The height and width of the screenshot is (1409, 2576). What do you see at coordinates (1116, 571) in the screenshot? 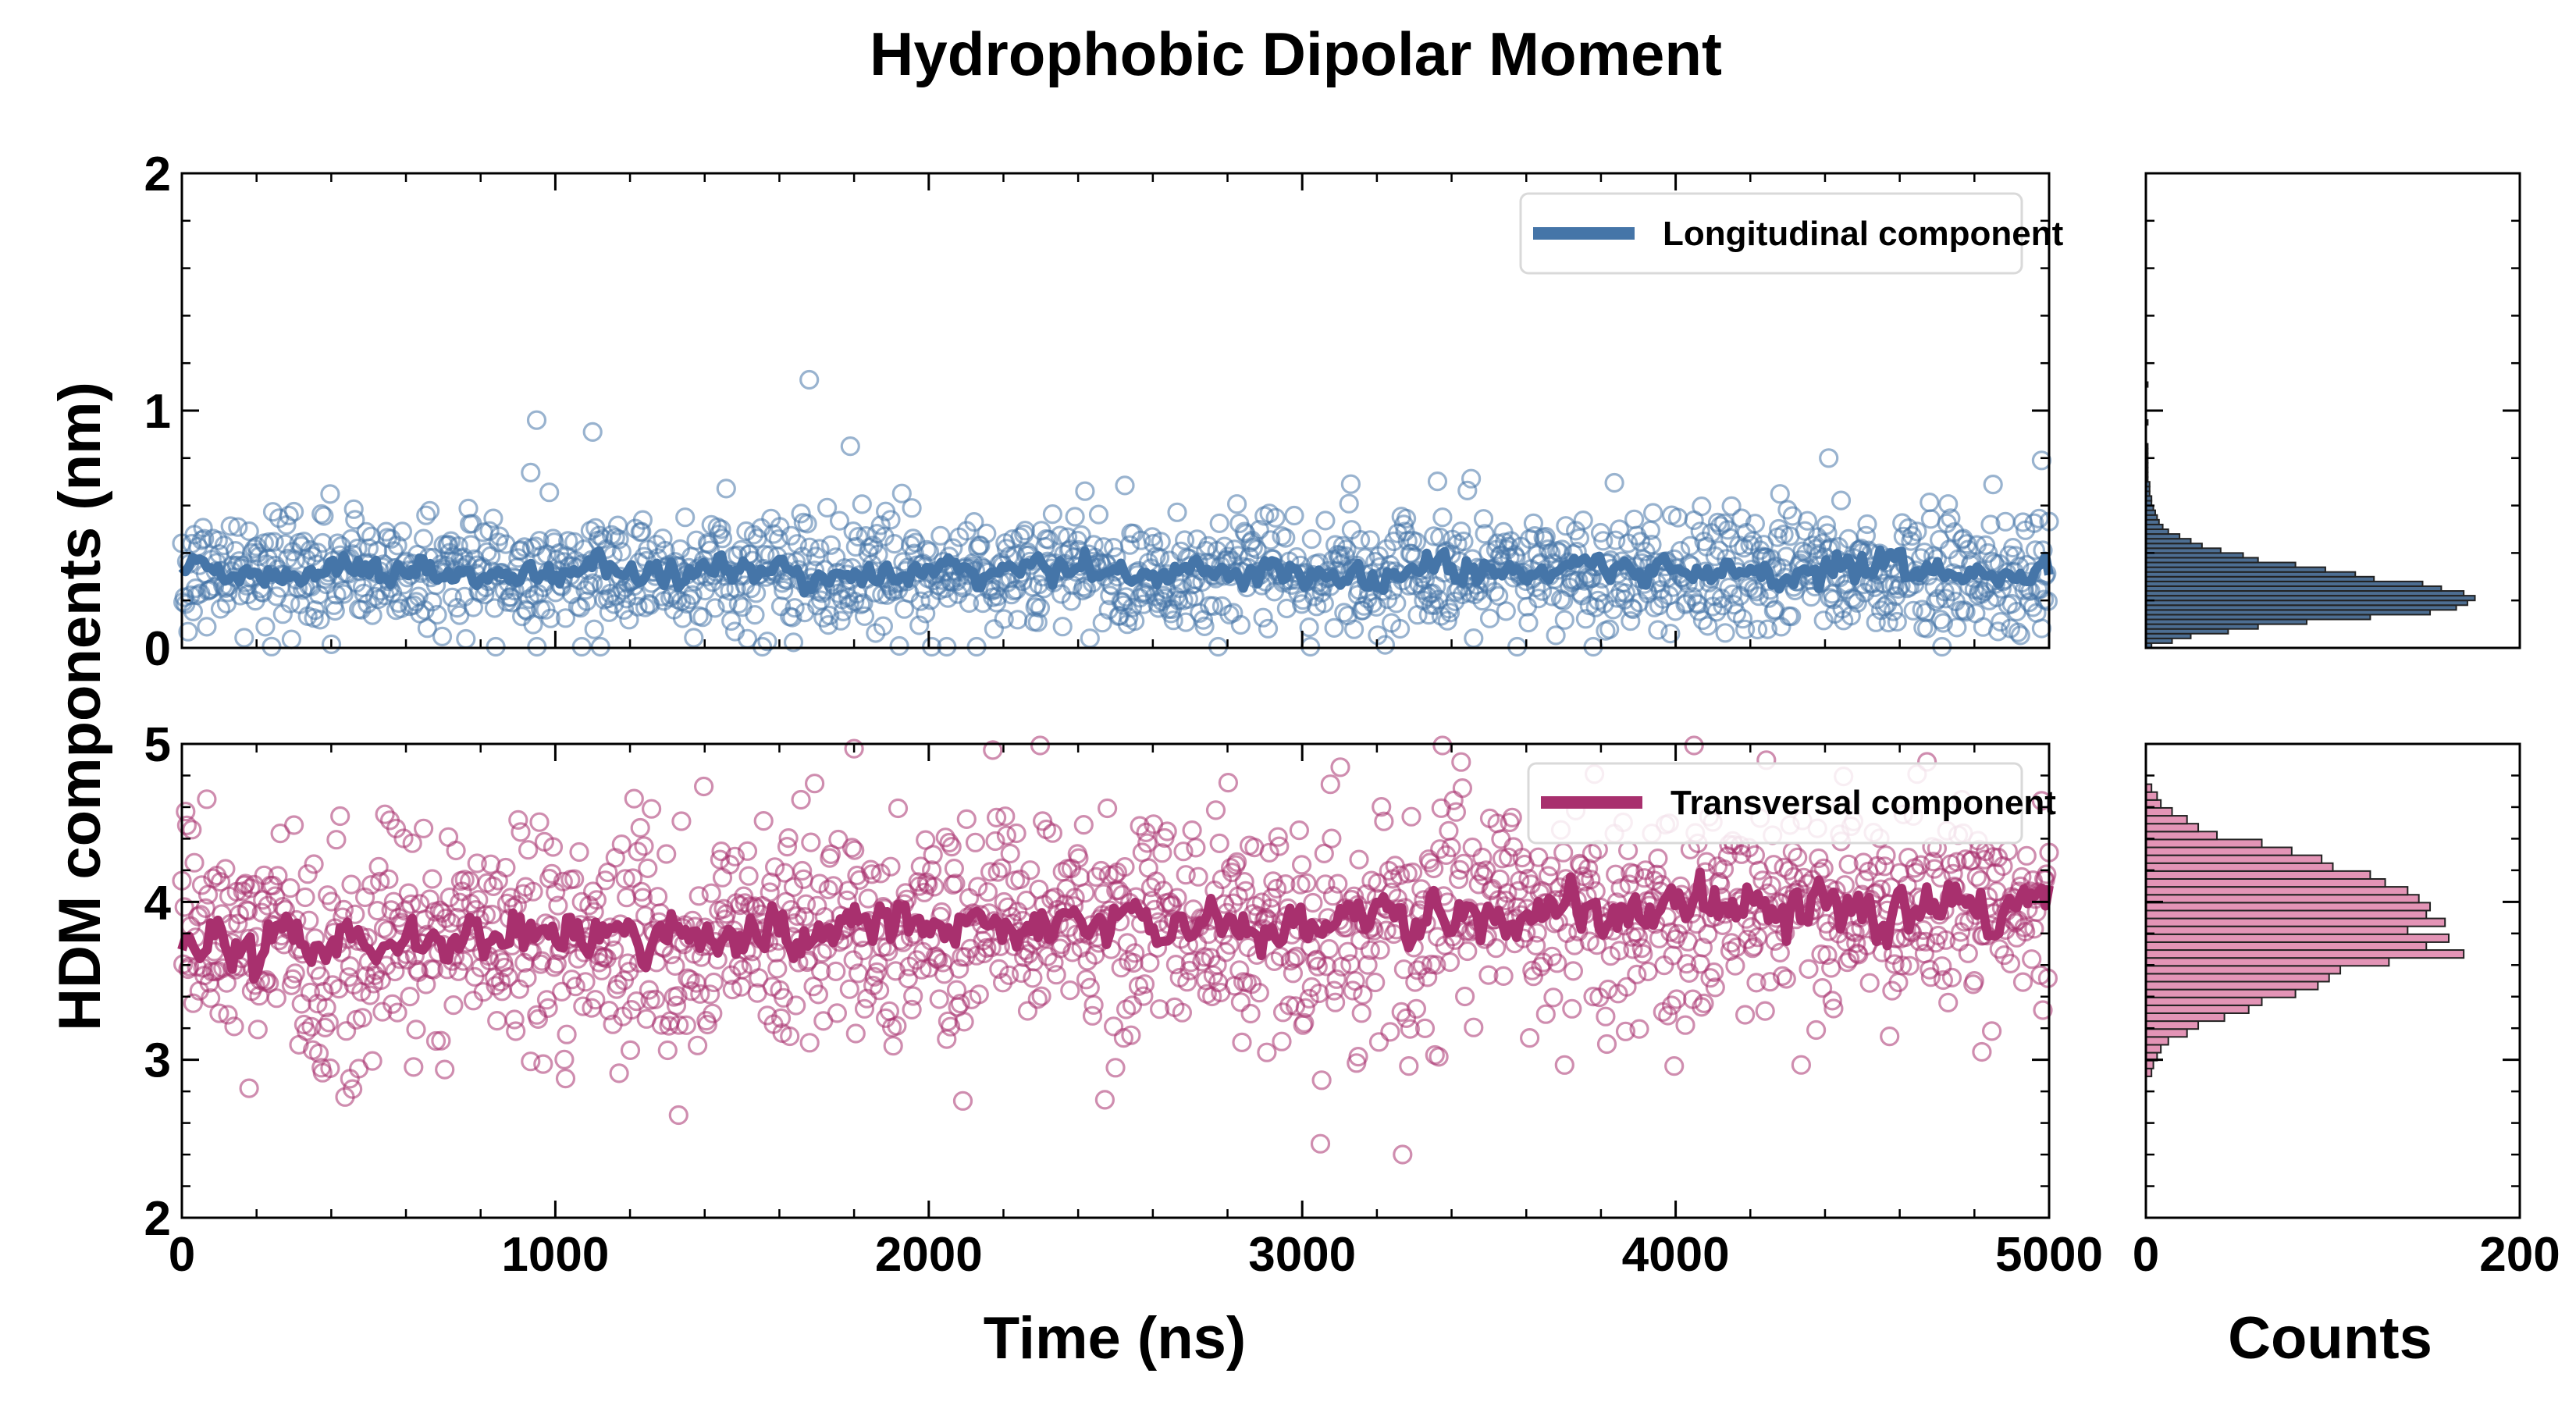
I see `running-average-line` at bounding box center [1116, 571].